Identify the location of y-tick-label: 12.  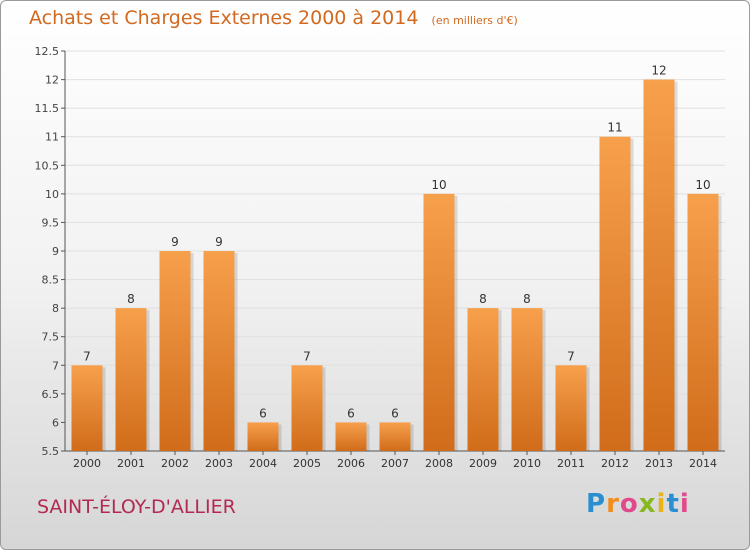
(52, 80).